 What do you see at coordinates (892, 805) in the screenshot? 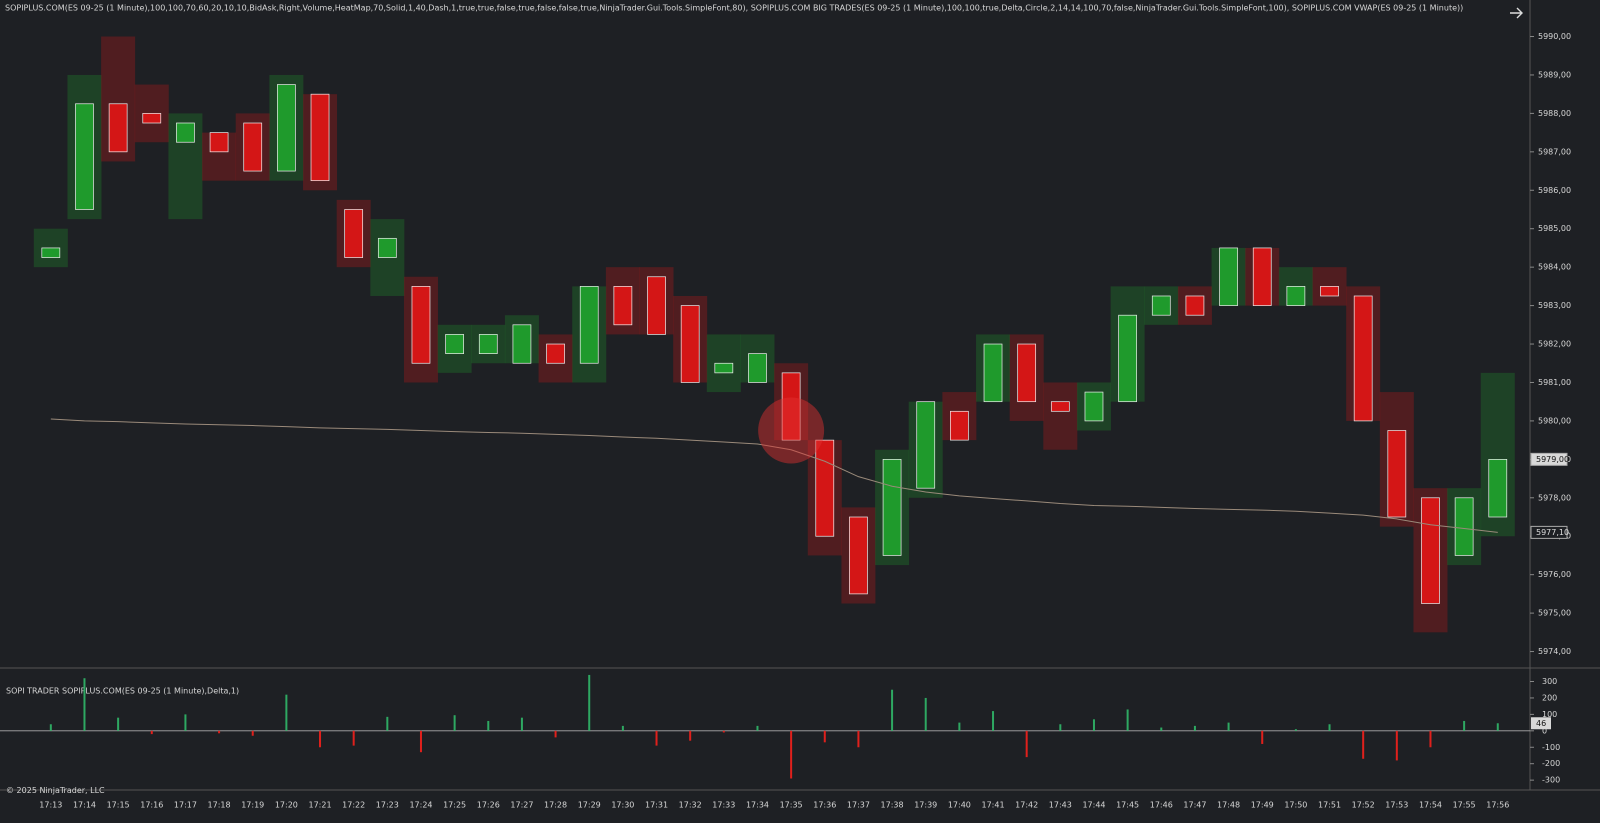
I see `x-tick-label: 17:38` at bounding box center [892, 805].